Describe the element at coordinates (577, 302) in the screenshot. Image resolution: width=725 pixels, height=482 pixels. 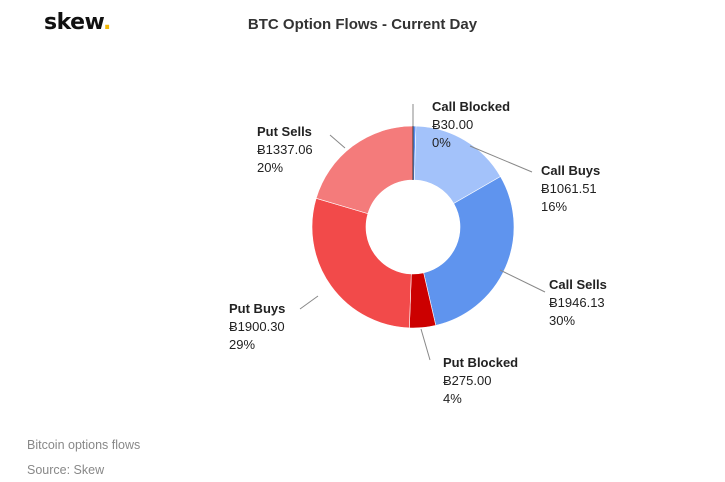
I see `data-label-value-call-sells: Ƀ1946.13` at that location.